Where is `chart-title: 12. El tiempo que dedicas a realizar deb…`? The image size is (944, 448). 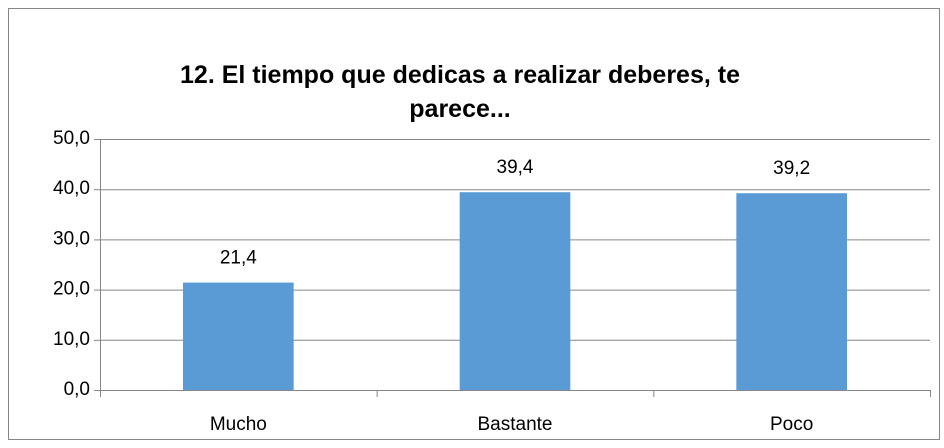
chart-title: 12. El tiempo que dedicas a realizar deb… is located at coordinates (460, 92).